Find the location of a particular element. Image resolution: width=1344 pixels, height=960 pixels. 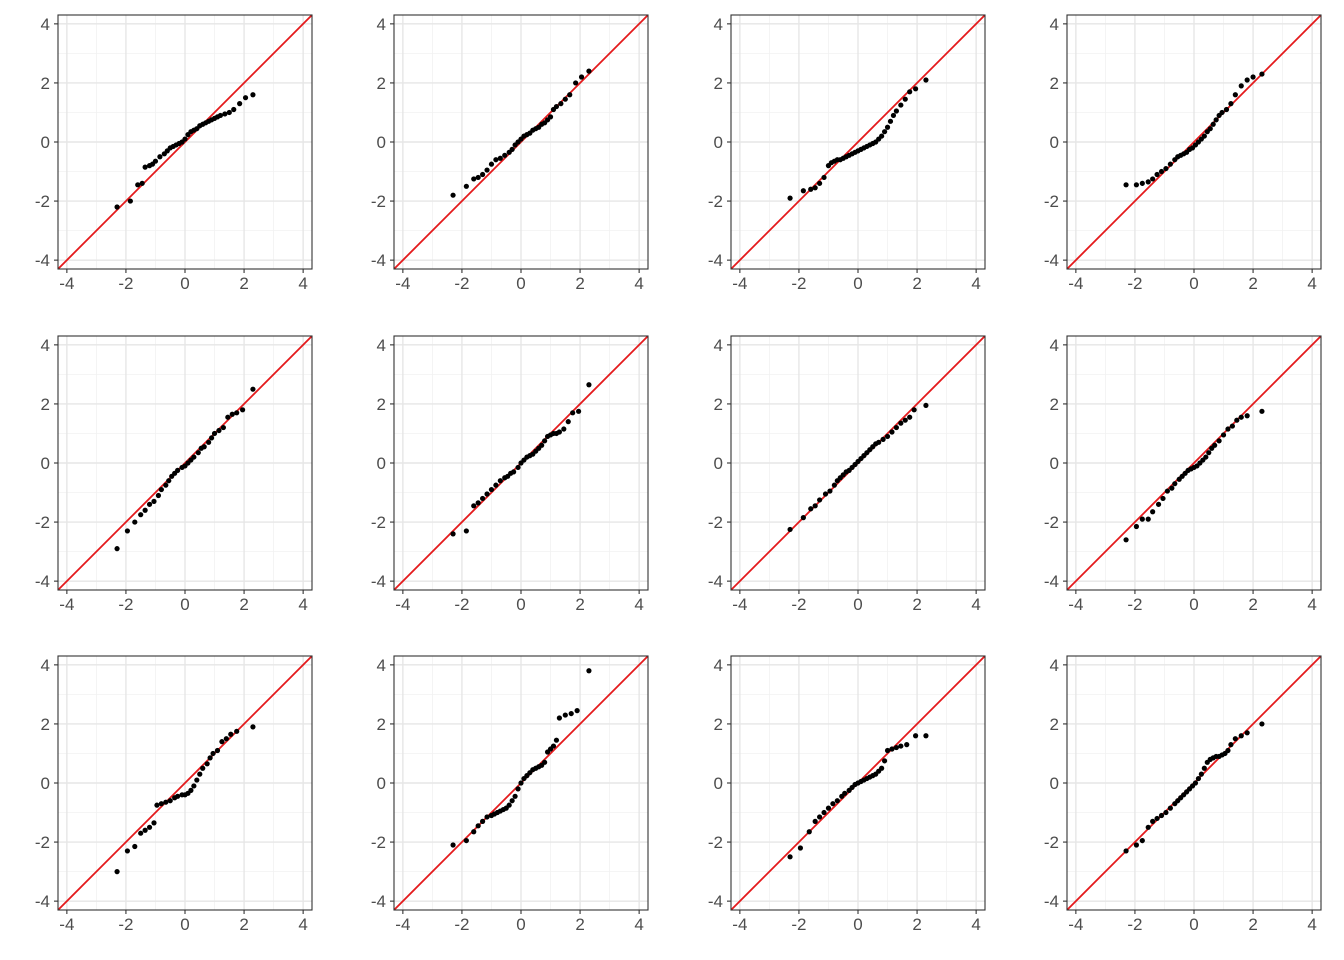

qq-panel-4: -4 -2 0 2 4 -4 -2 0 2 4 is located at coordinates (1183, 153).